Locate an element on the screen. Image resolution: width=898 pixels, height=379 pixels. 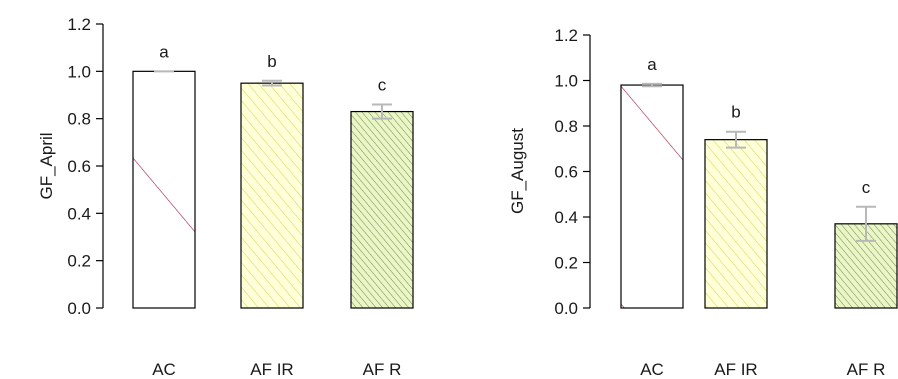
y-axis-title: GF_April is located at coordinates (46, 165).